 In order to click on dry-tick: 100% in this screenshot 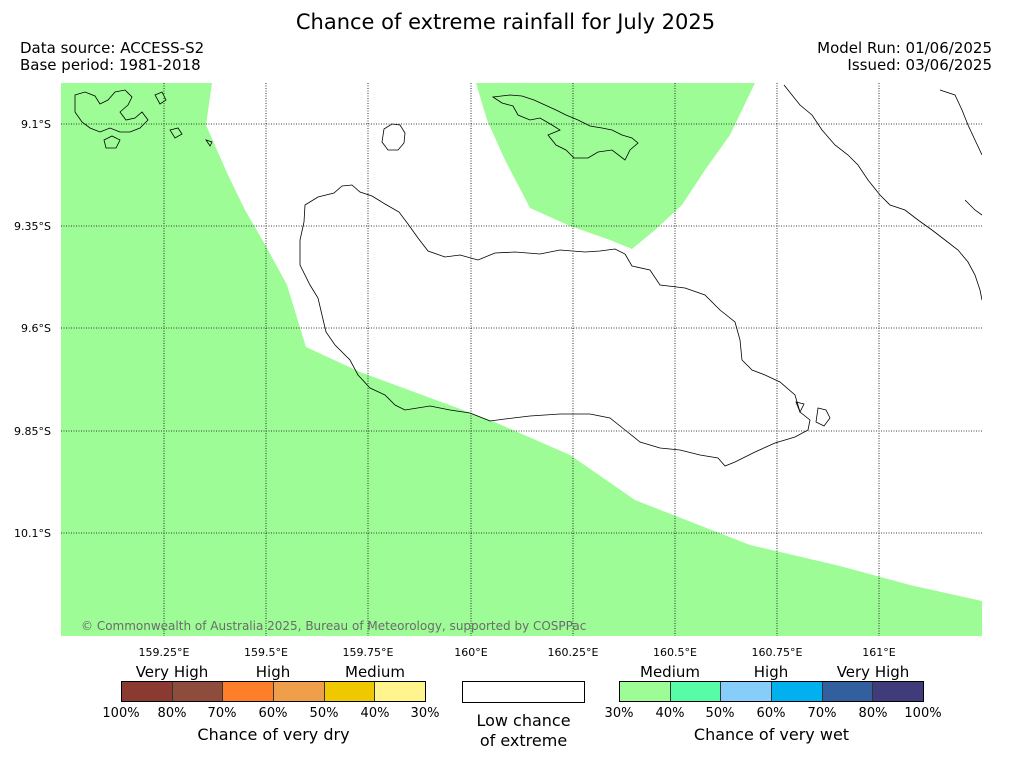, I will do `click(121, 713)`.